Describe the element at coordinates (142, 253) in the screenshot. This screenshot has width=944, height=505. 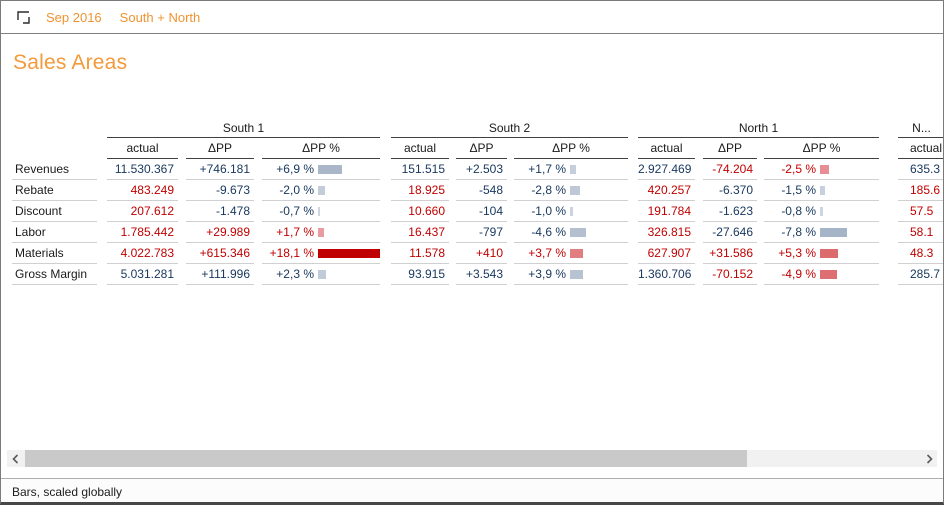
I see `actual-cell: 4.022.783` at that location.